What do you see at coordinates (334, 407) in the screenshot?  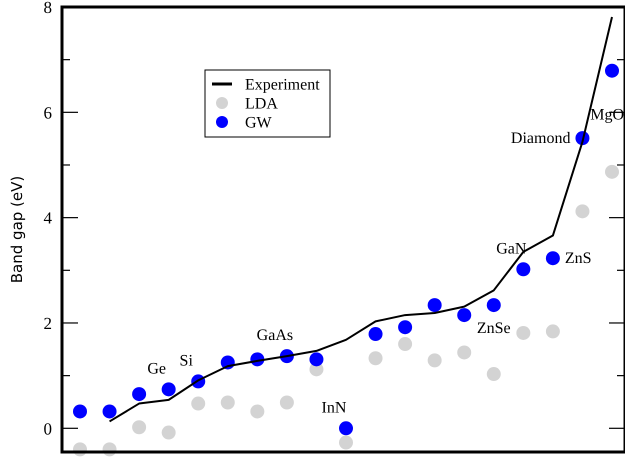 I see `annotation: InN` at bounding box center [334, 407].